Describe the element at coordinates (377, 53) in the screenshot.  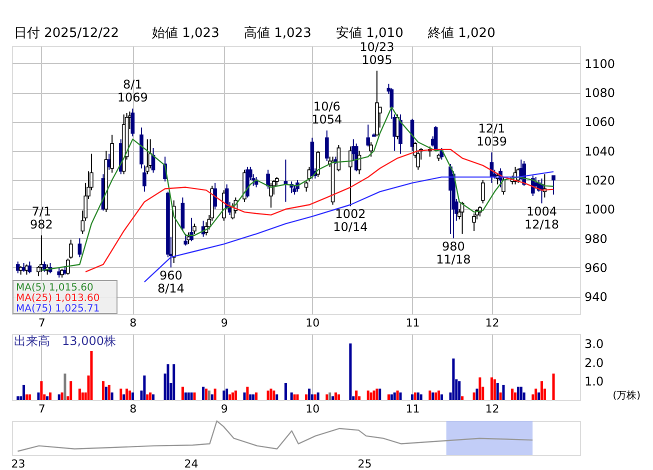
I see `annotation: 10/23 1095` at that location.